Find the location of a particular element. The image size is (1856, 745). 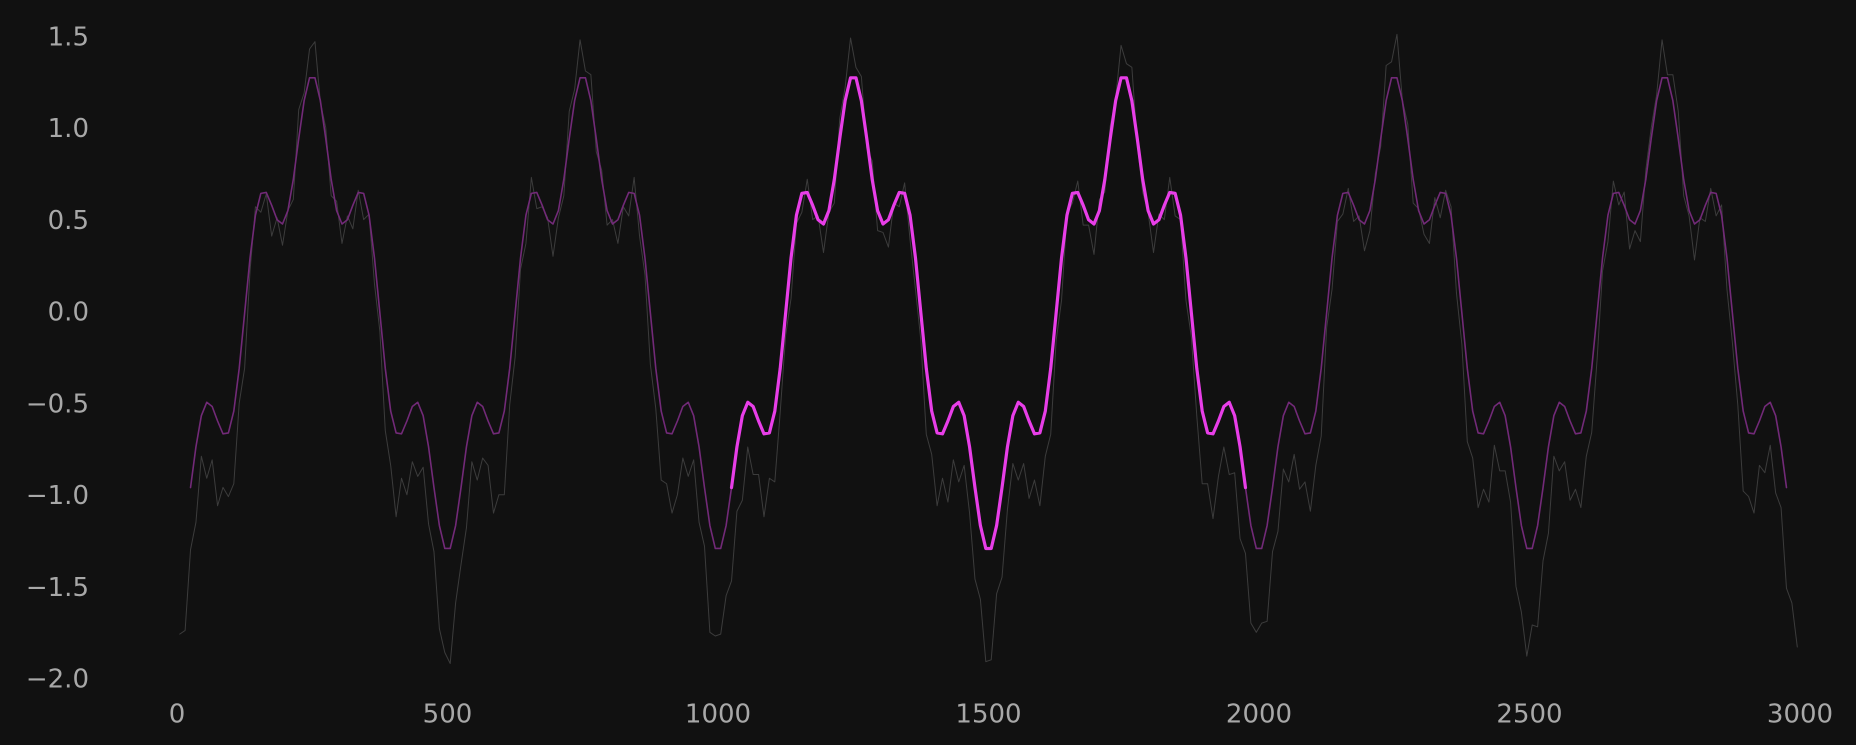

y-tick-label: 0.5 is located at coordinates (68, 221).